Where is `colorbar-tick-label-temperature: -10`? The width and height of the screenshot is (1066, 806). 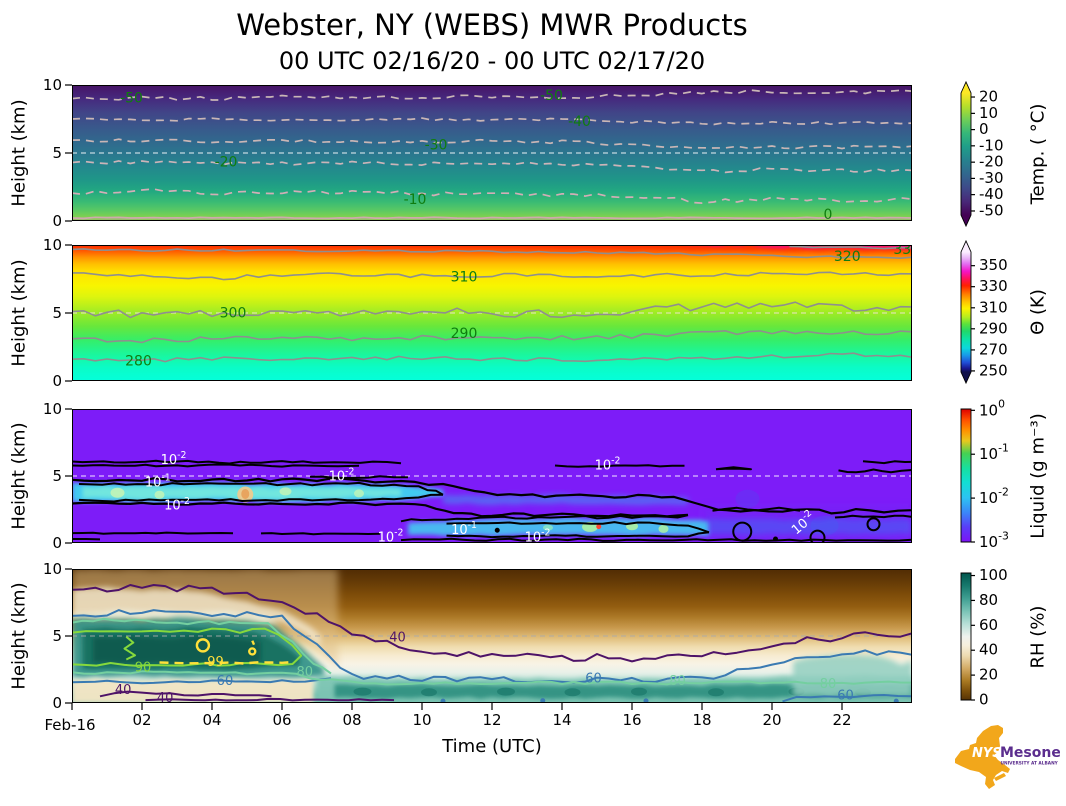
colorbar-tick-label-temperature: -10 is located at coordinates (991, 145).